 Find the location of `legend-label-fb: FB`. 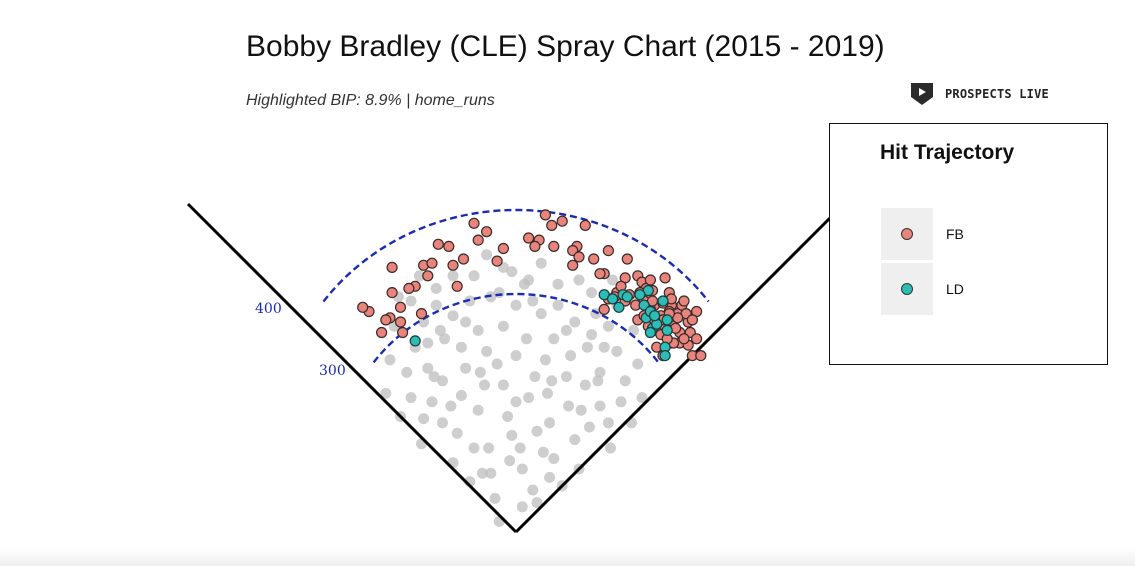

legend-label-fb: FB is located at coordinates (955, 234).